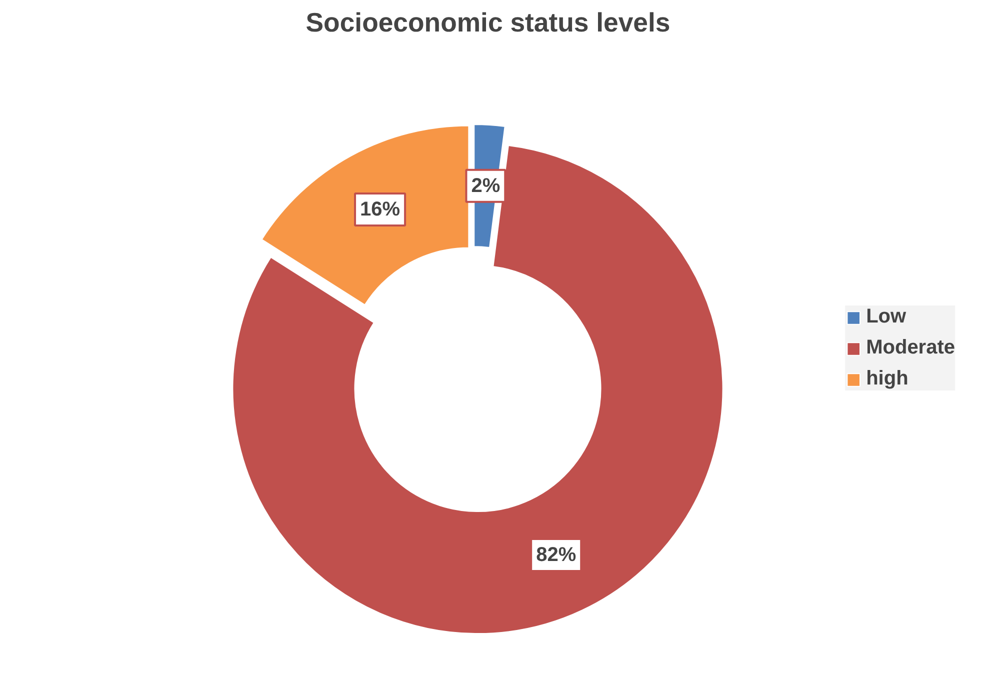  Describe the element at coordinates (380, 209) in the screenshot. I see `data-label: 16%` at that location.